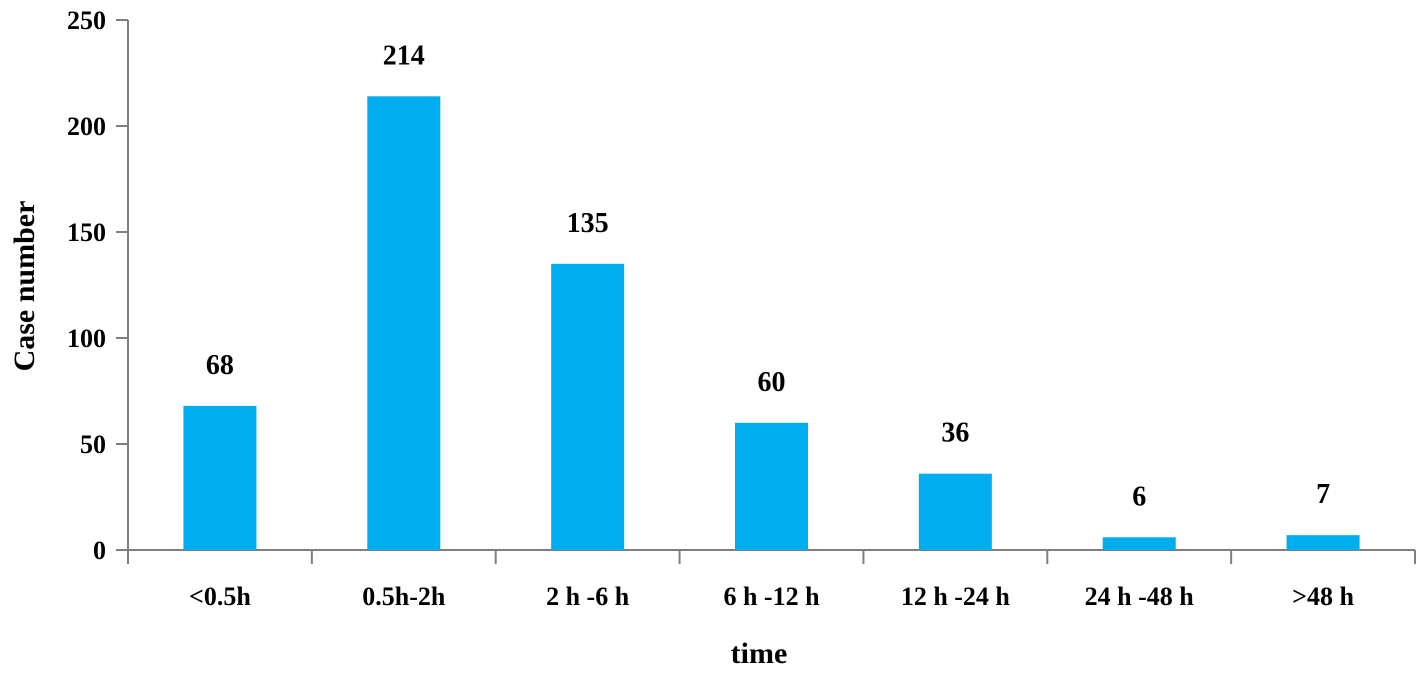  What do you see at coordinates (759, 653) in the screenshot?
I see `x-axis-title: time` at bounding box center [759, 653].